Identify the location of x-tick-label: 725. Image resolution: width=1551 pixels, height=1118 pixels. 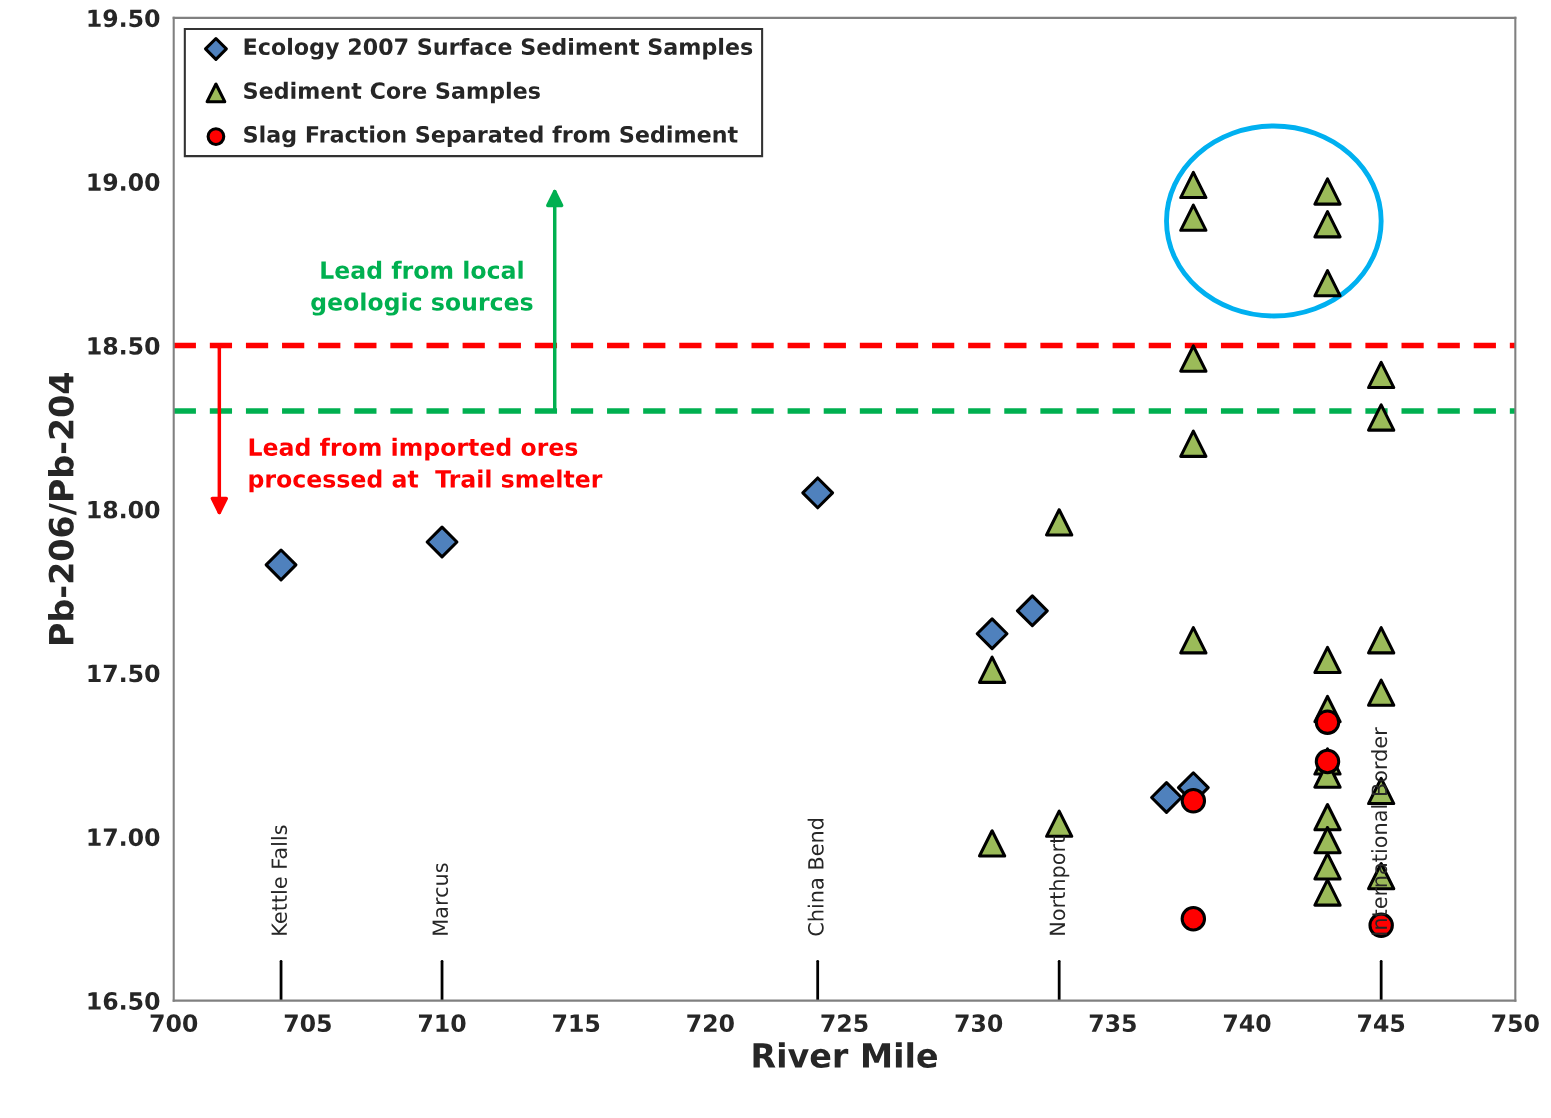
(844, 1023).